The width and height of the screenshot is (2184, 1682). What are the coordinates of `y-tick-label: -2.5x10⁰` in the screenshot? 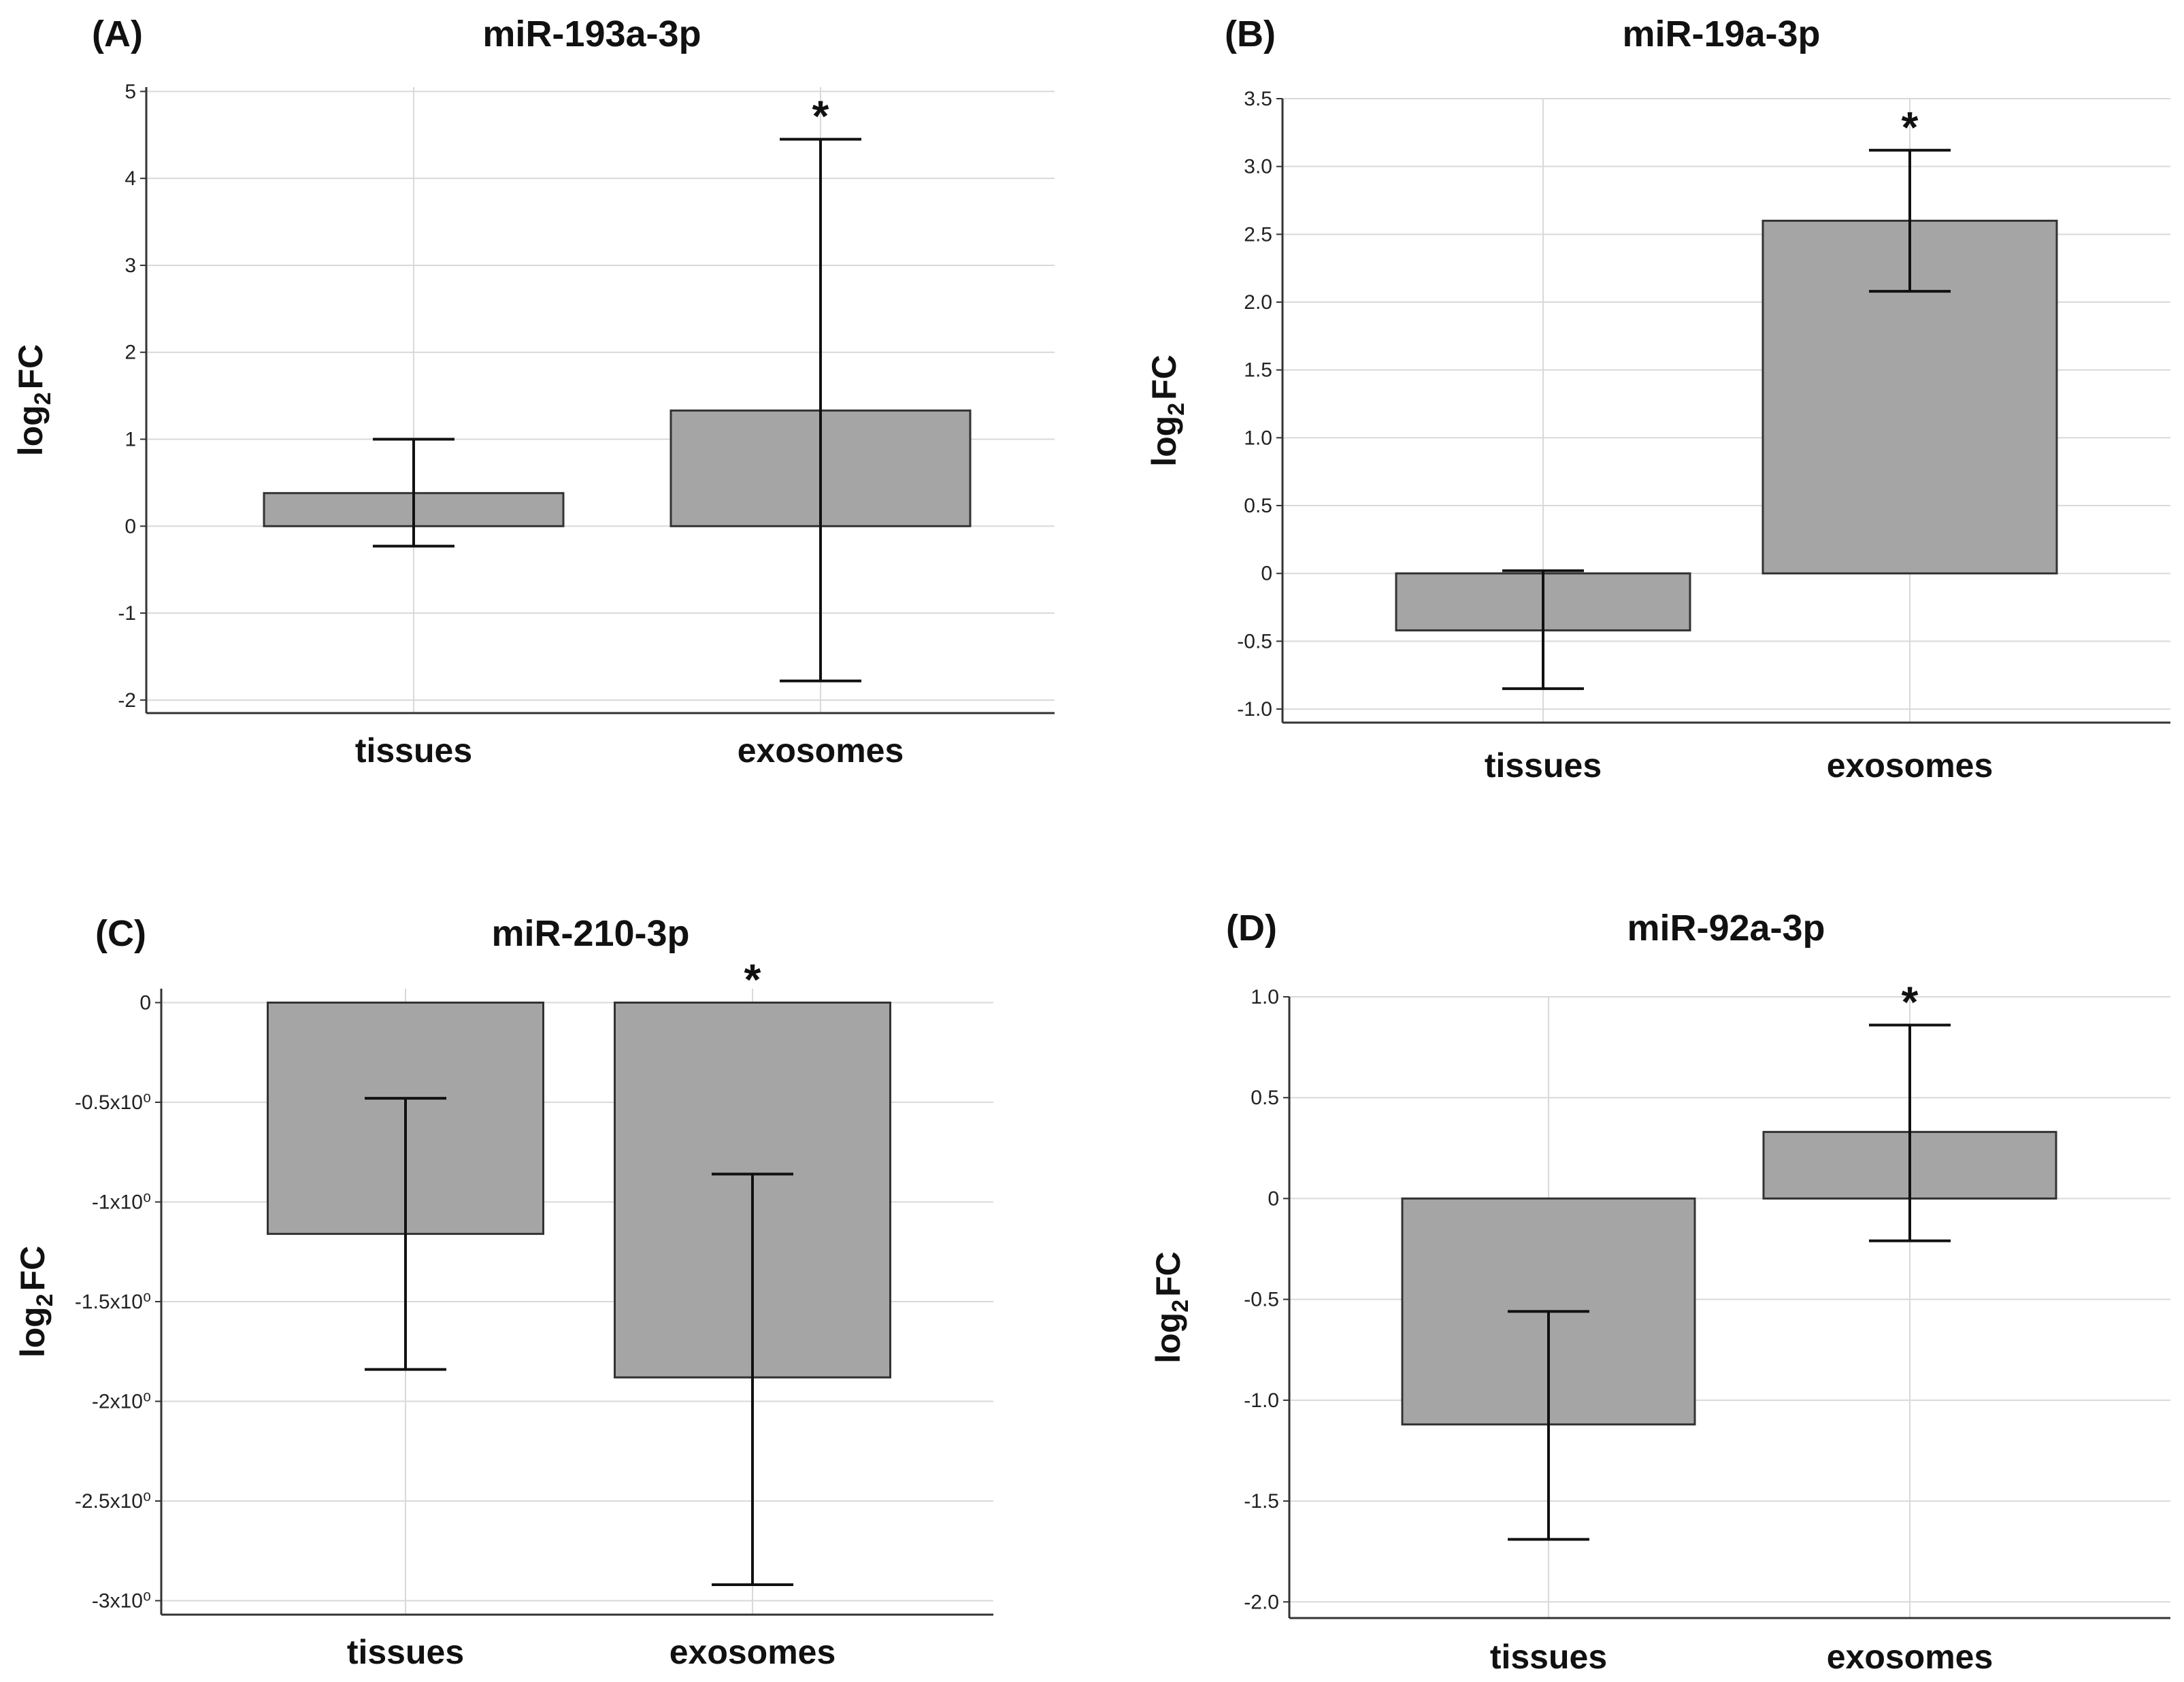 It's located at (113, 1501).